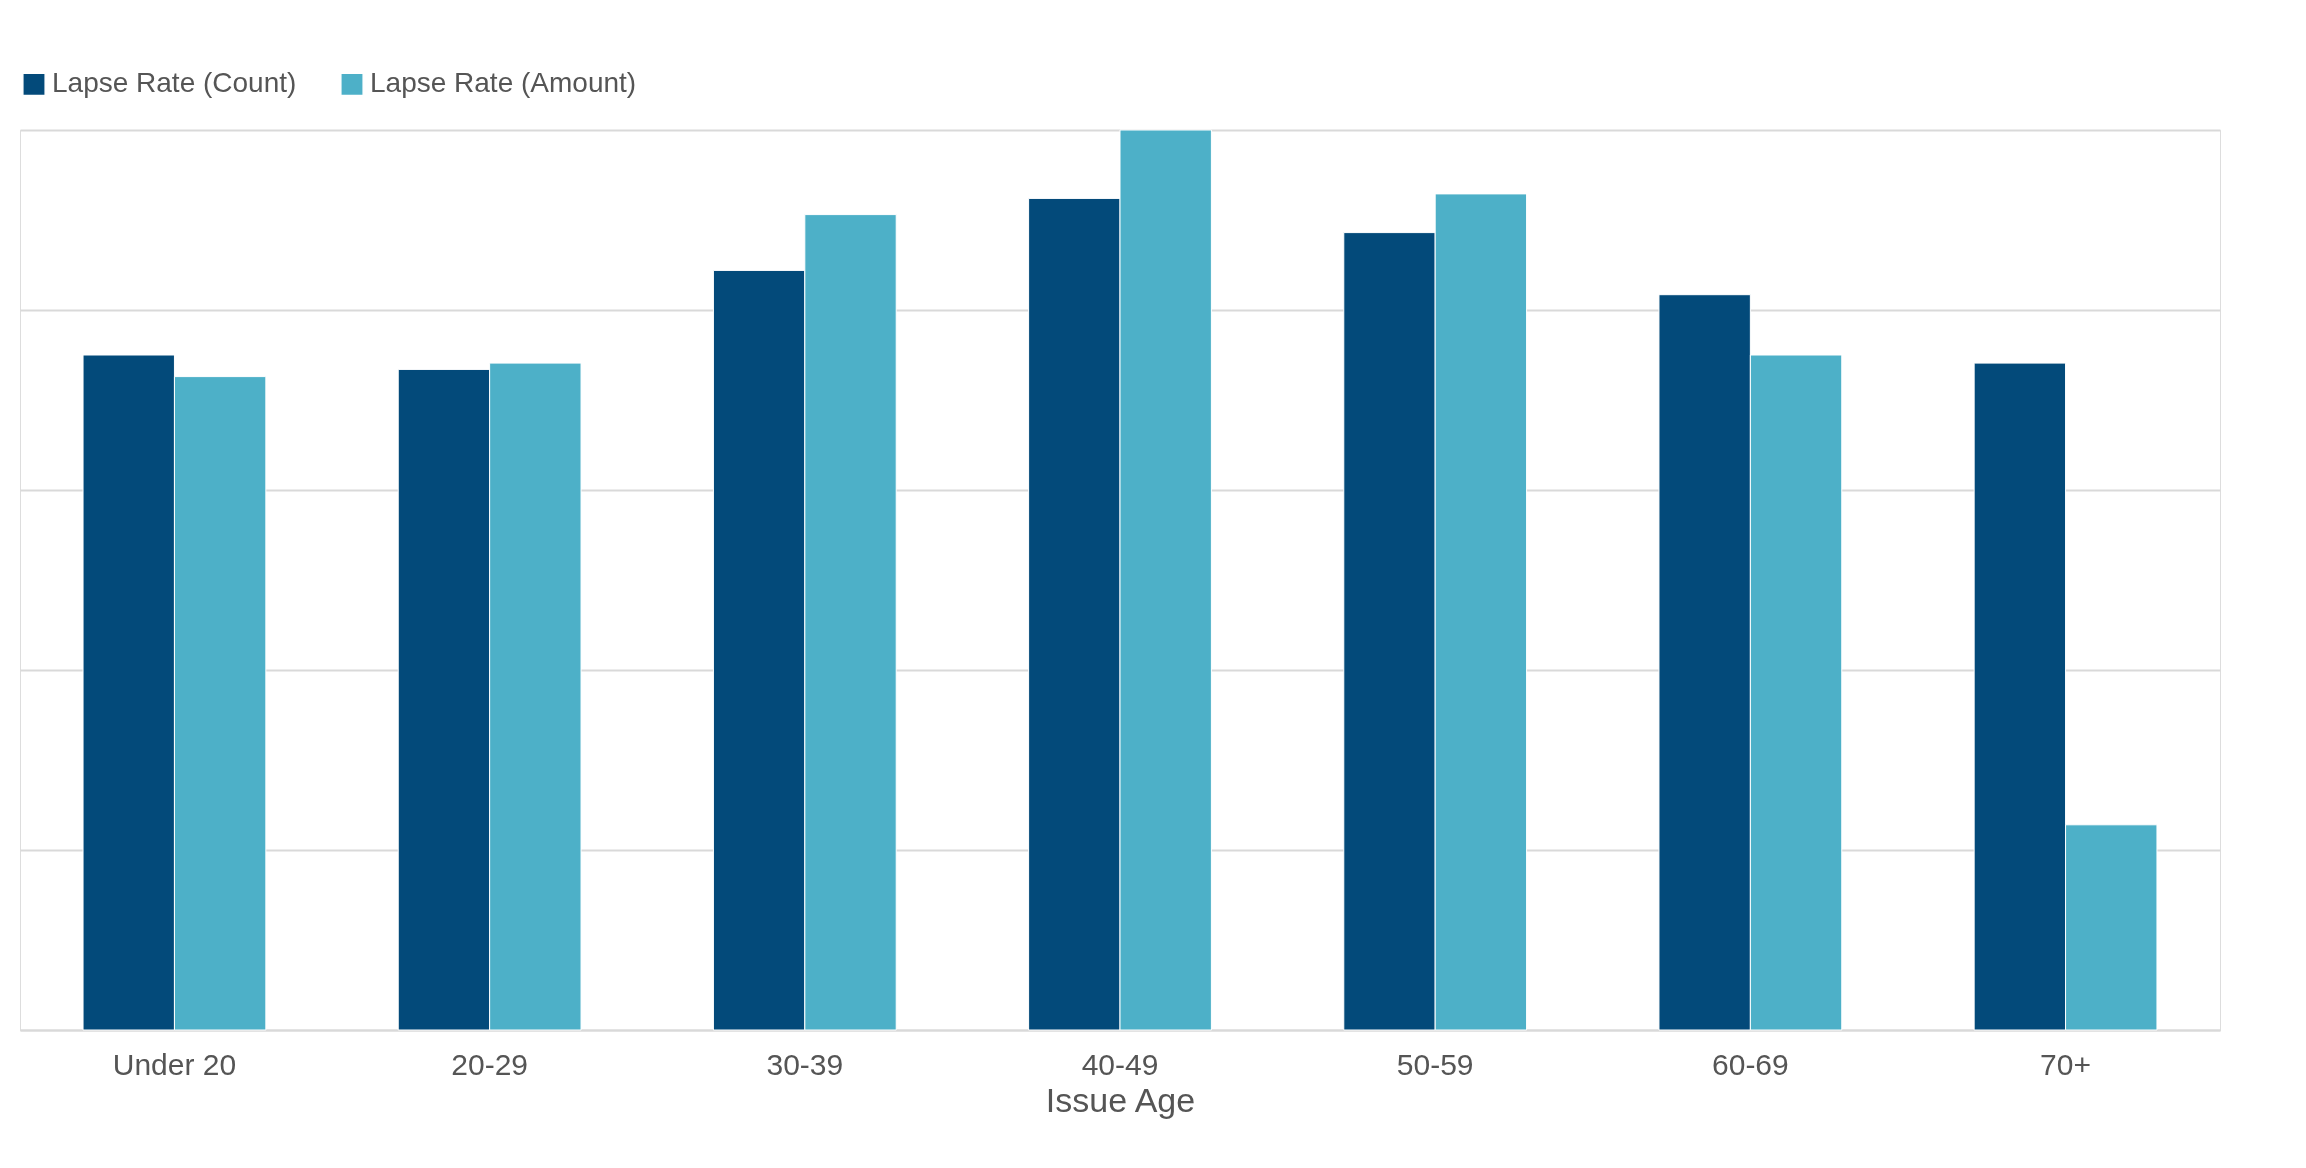  I want to click on x-axis-title: Issue Age, so click(1120, 1099).